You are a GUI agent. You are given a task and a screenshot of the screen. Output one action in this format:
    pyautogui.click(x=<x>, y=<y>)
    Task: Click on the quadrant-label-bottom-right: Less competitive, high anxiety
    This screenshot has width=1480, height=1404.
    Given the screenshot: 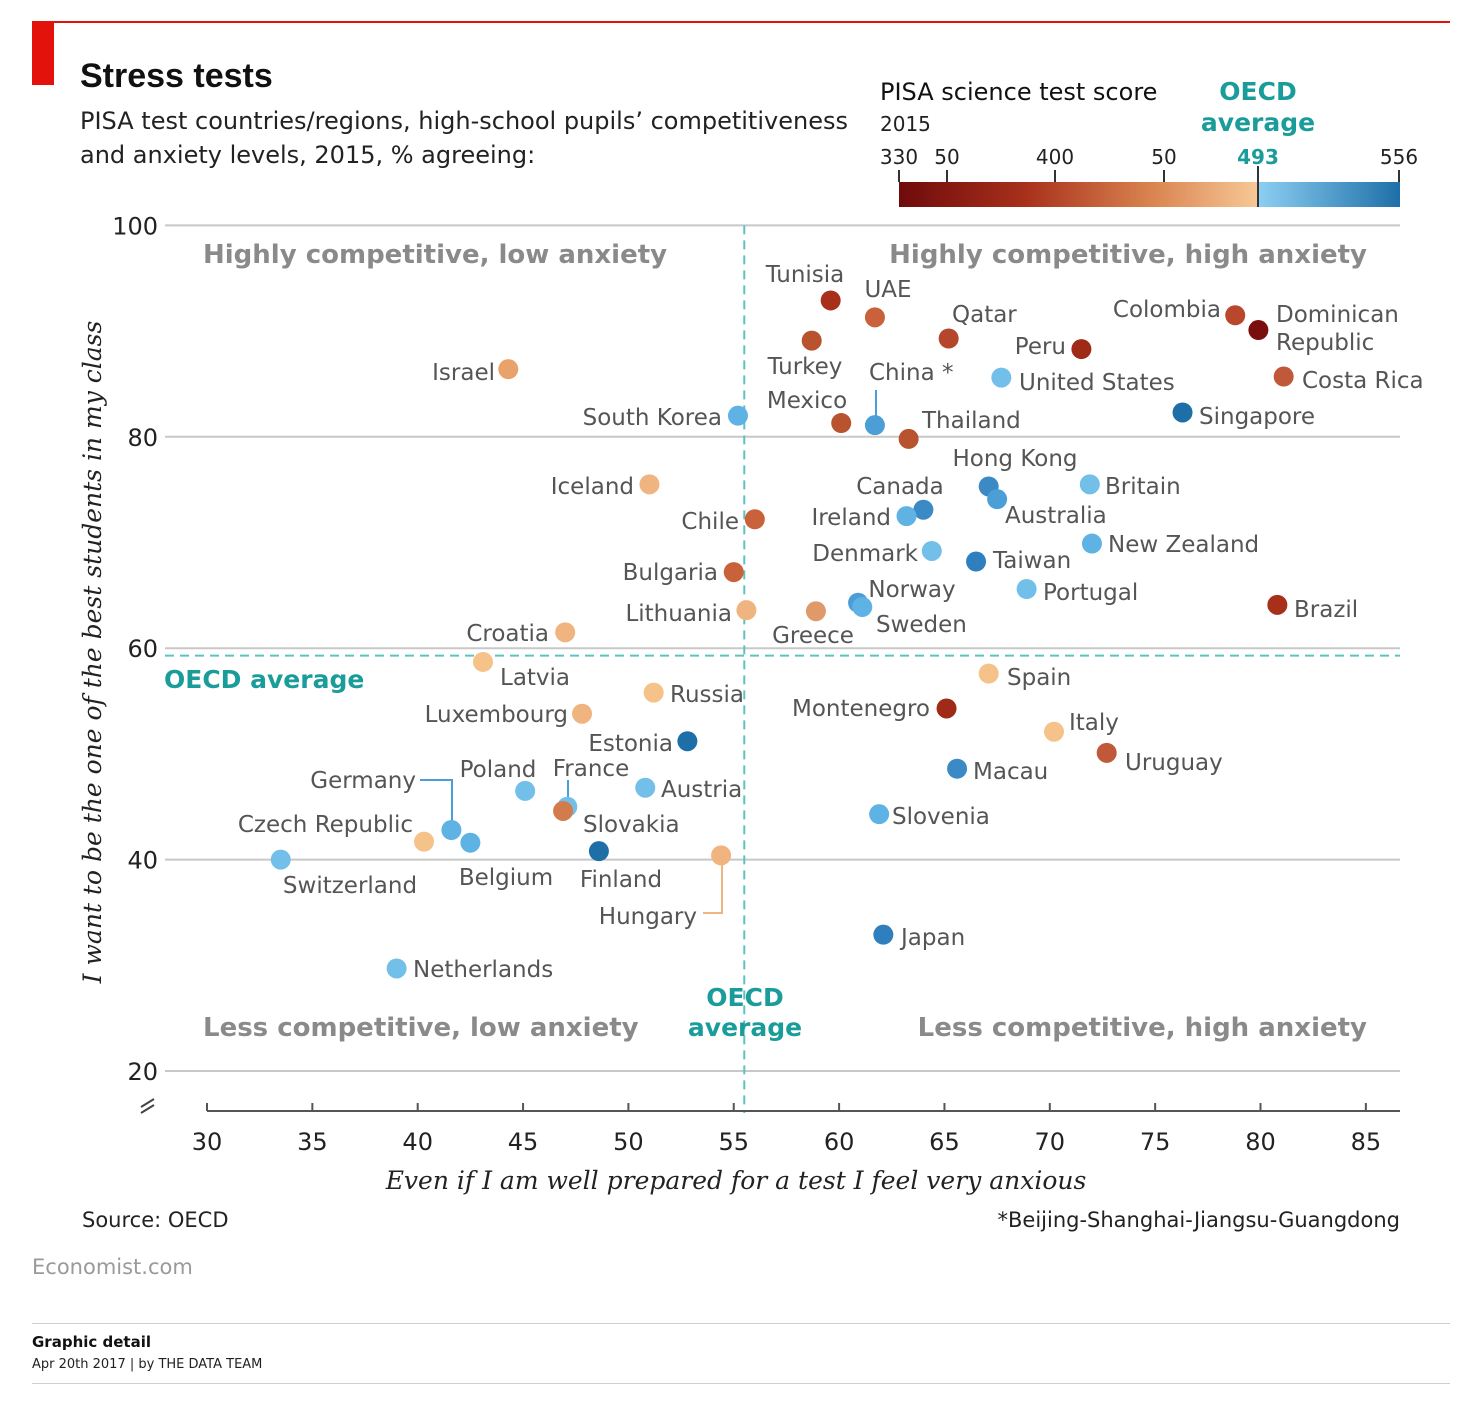 What is the action you would take?
    pyautogui.click(x=1142, y=1028)
    